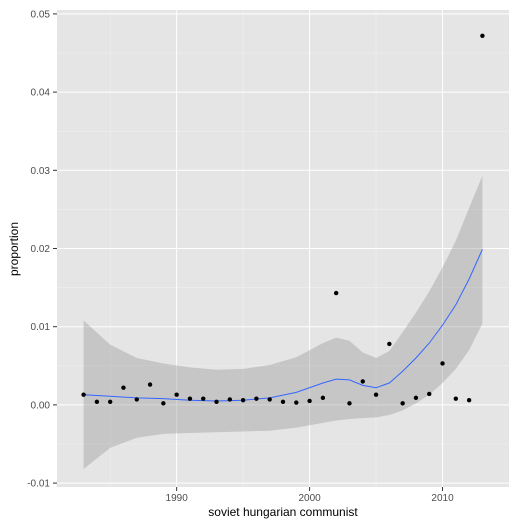 This screenshot has height=525, width=525. I want to click on x-tick-label: 2000, so click(309, 498).